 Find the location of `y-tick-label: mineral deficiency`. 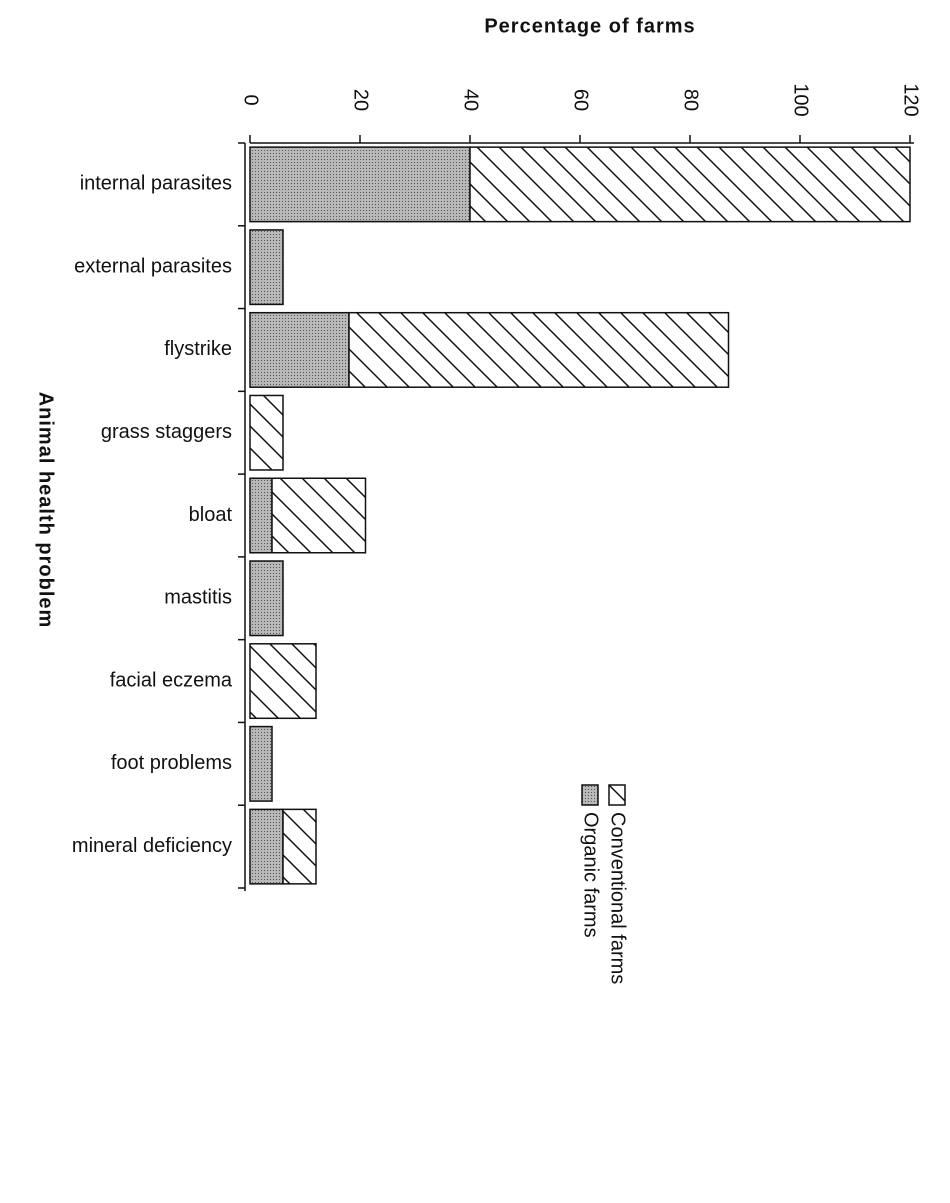

y-tick-label: mineral deficiency is located at coordinates (152, 846).